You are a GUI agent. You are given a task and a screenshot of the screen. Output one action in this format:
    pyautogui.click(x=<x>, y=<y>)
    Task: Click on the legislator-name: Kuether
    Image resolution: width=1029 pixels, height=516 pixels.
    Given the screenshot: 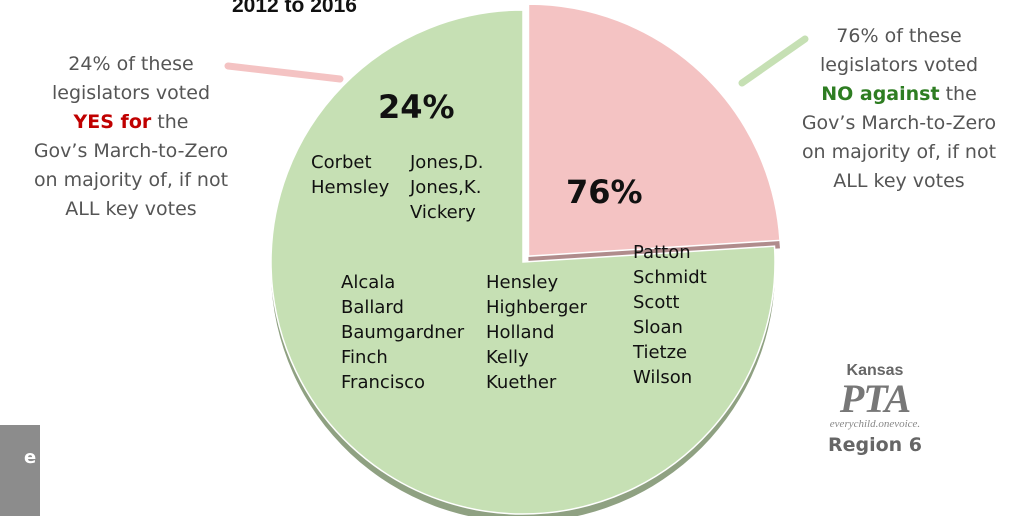 What is the action you would take?
    pyautogui.click(x=521, y=382)
    